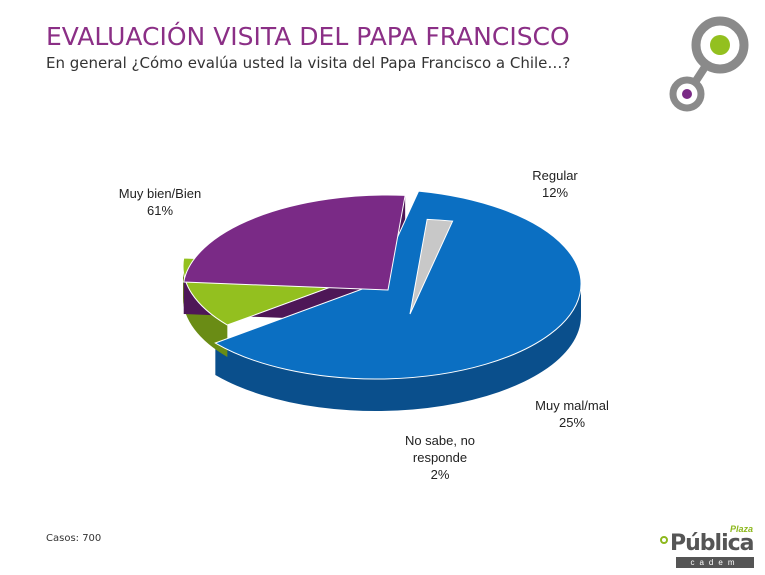  I want to click on slice-label-3: No sabe, no responde 2%, so click(440, 457).